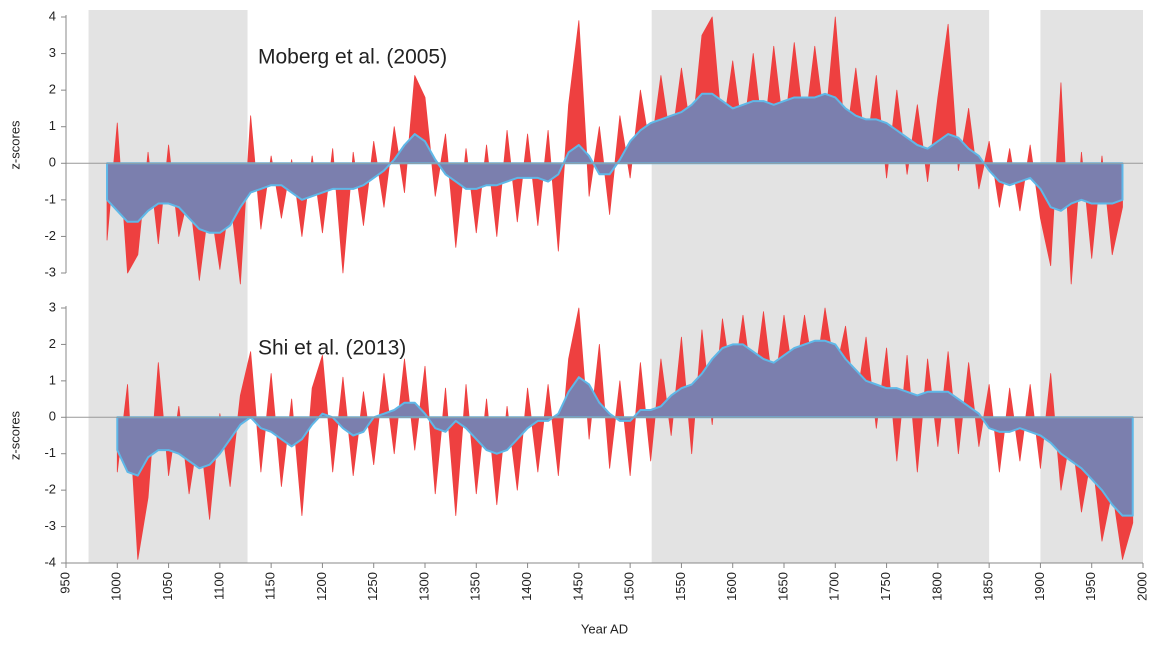 This screenshot has height=645, width=1151. What do you see at coordinates (52, 15) in the screenshot?
I see `y-tick-label: 4` at bounding box center [52, 15].